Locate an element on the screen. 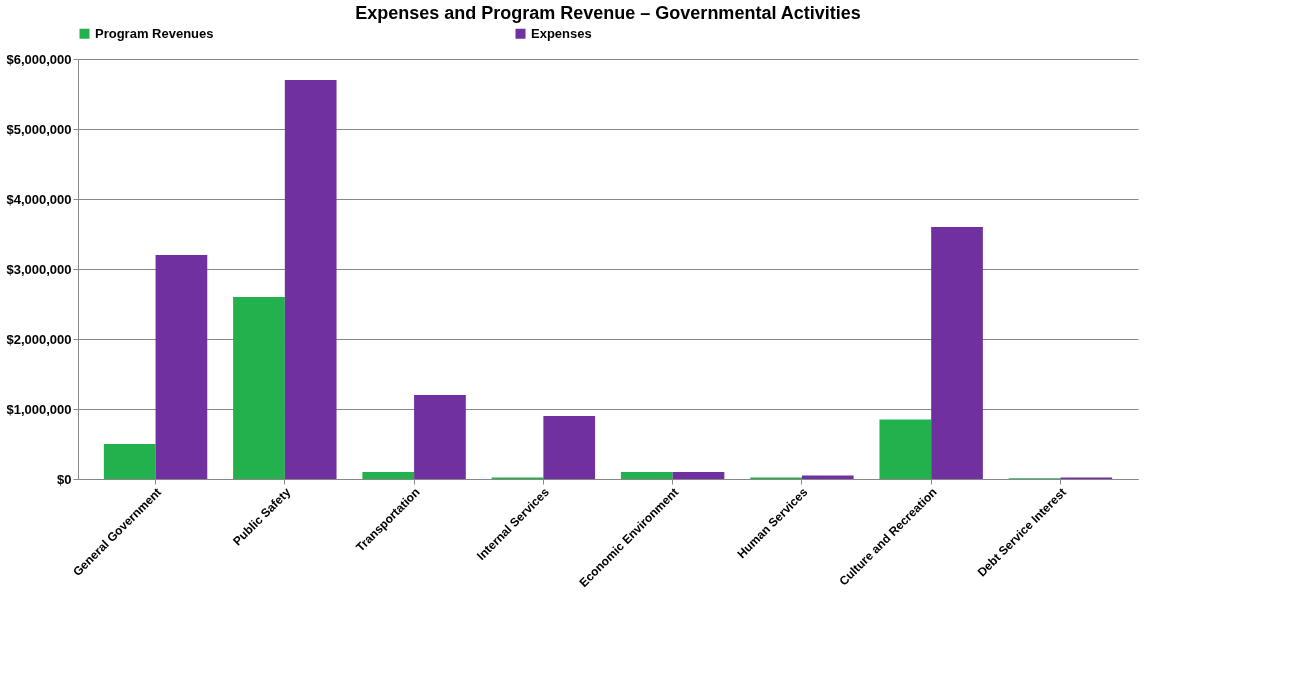  y-tick-label: $1,000,000 is located at coordinates (39, 409).